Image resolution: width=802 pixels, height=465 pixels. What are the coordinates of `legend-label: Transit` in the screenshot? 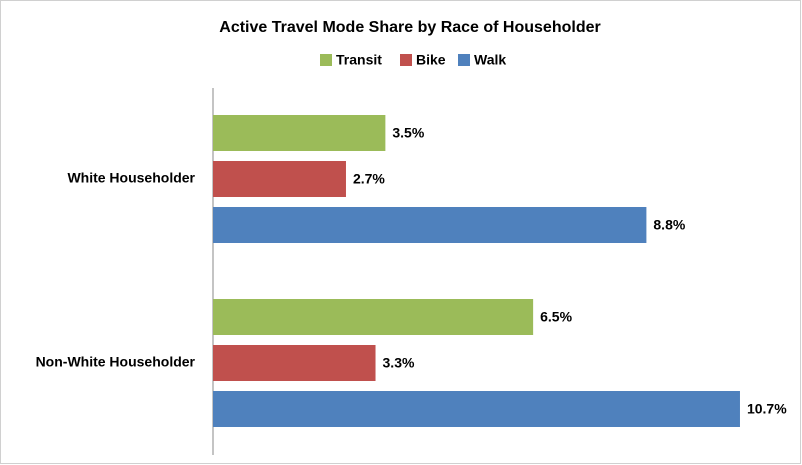 It's located at (359, 60).